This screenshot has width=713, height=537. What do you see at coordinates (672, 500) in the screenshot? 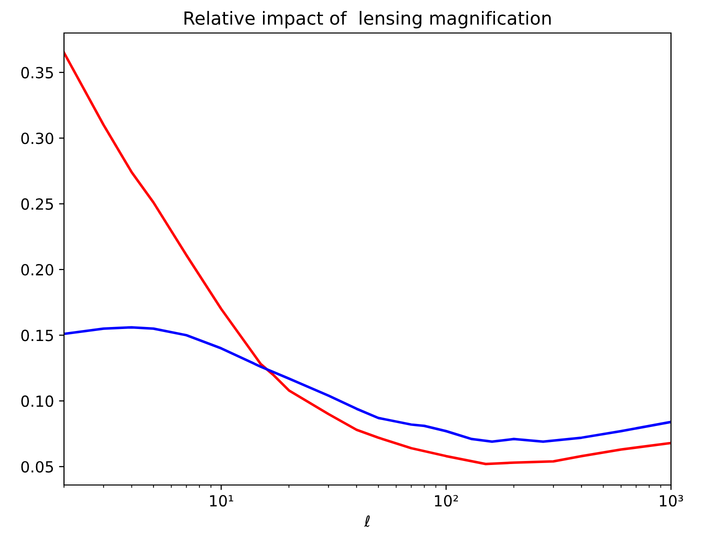
I see `x-tick-label: 10³` at bounding box center [672, 500].